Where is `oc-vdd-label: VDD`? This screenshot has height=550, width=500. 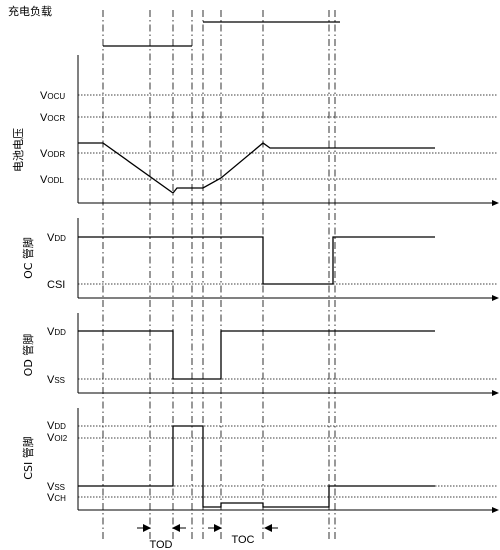
oc-vdd-label: VDD is located at coordinates (56, 238).